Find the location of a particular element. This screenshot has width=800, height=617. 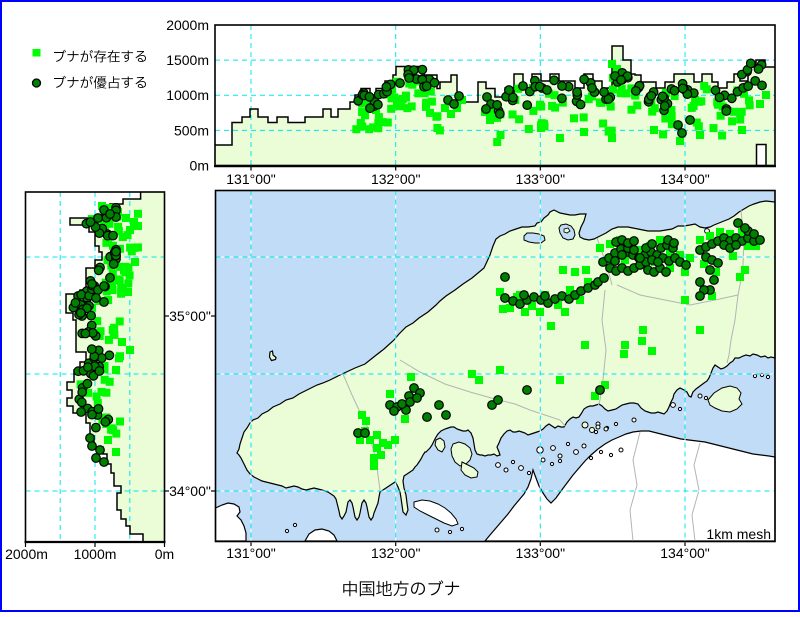

svg-text: 1km mesh is located at coordinates (738, 534).